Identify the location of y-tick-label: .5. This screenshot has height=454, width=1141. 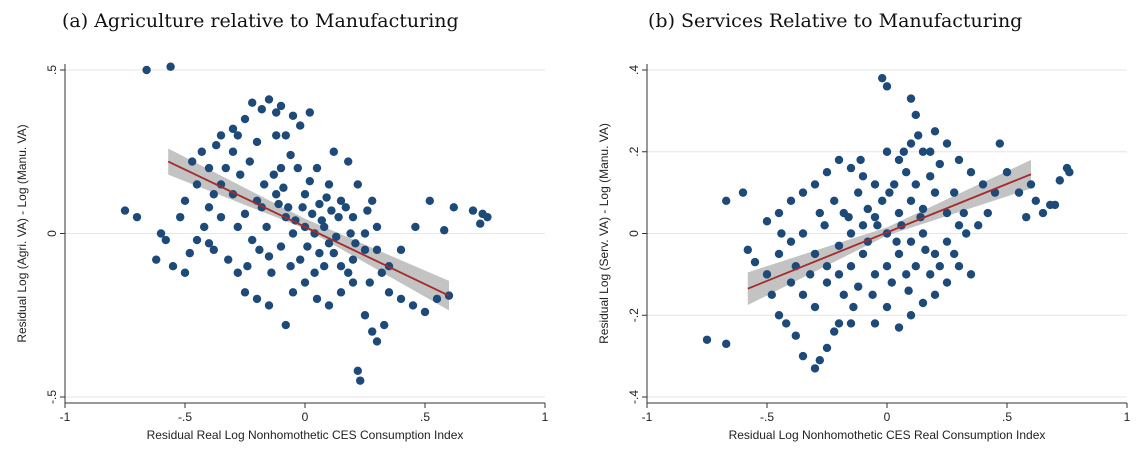
(52, 70).